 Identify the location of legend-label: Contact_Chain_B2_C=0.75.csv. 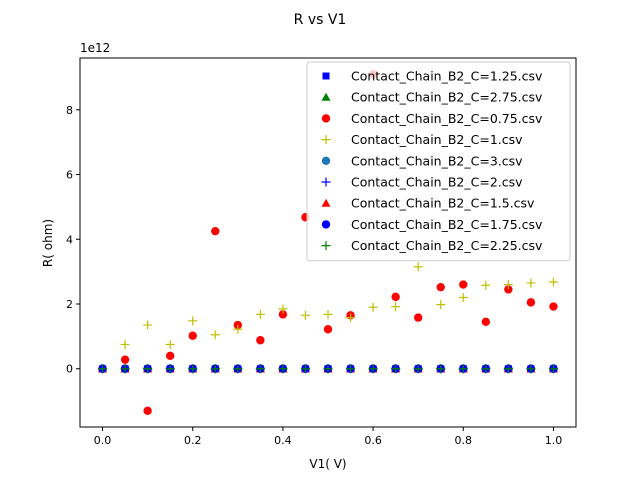
(447, 118).